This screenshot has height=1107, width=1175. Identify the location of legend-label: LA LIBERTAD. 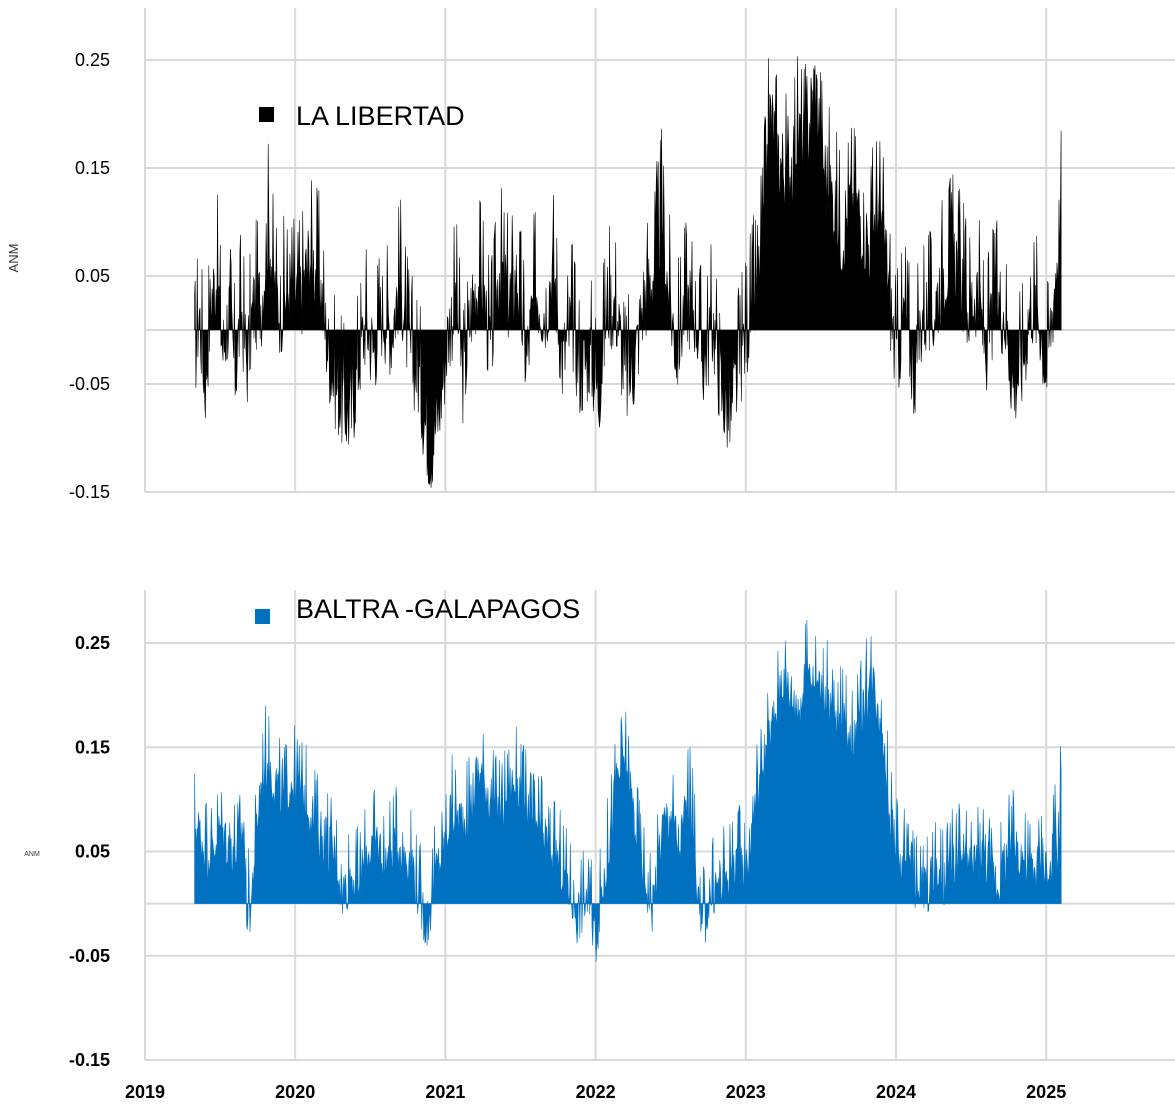
(380, 116).